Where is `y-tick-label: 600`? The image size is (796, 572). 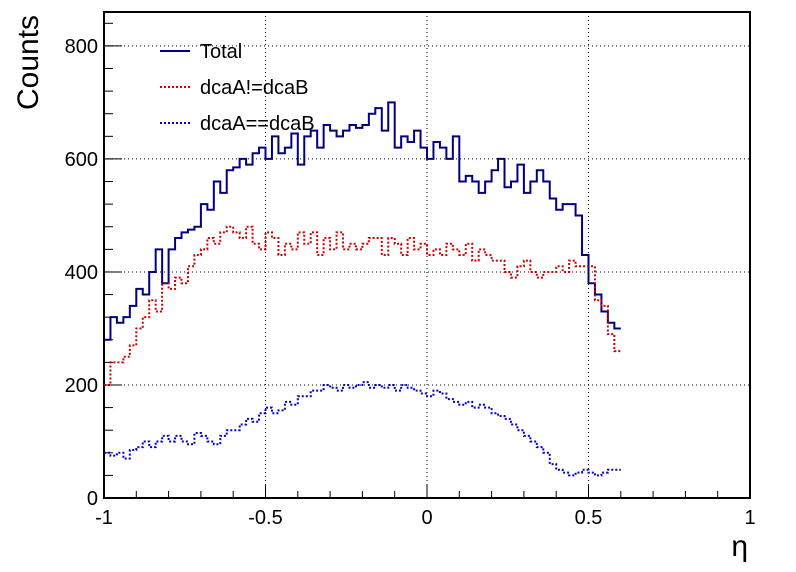 y-tick-label: 600 is located at coordinates (81, 160).